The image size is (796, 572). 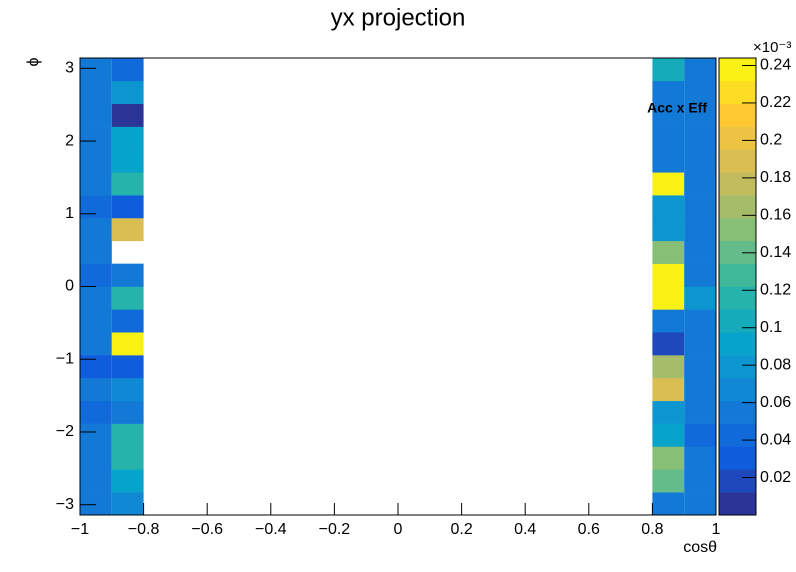 What do you see at coordinates (775, 289) in the screenshot?
I see `z-tick-label: 0.12` at bounding box center [775, 289].